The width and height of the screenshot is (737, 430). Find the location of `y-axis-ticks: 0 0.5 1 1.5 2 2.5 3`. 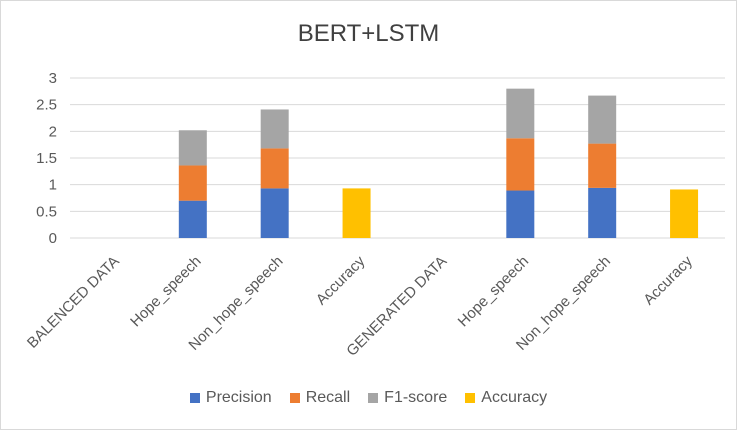

y-axis-ticks: 0 0.5 1 1.5 2 2.5 3 is located at coordinates (46, 158).